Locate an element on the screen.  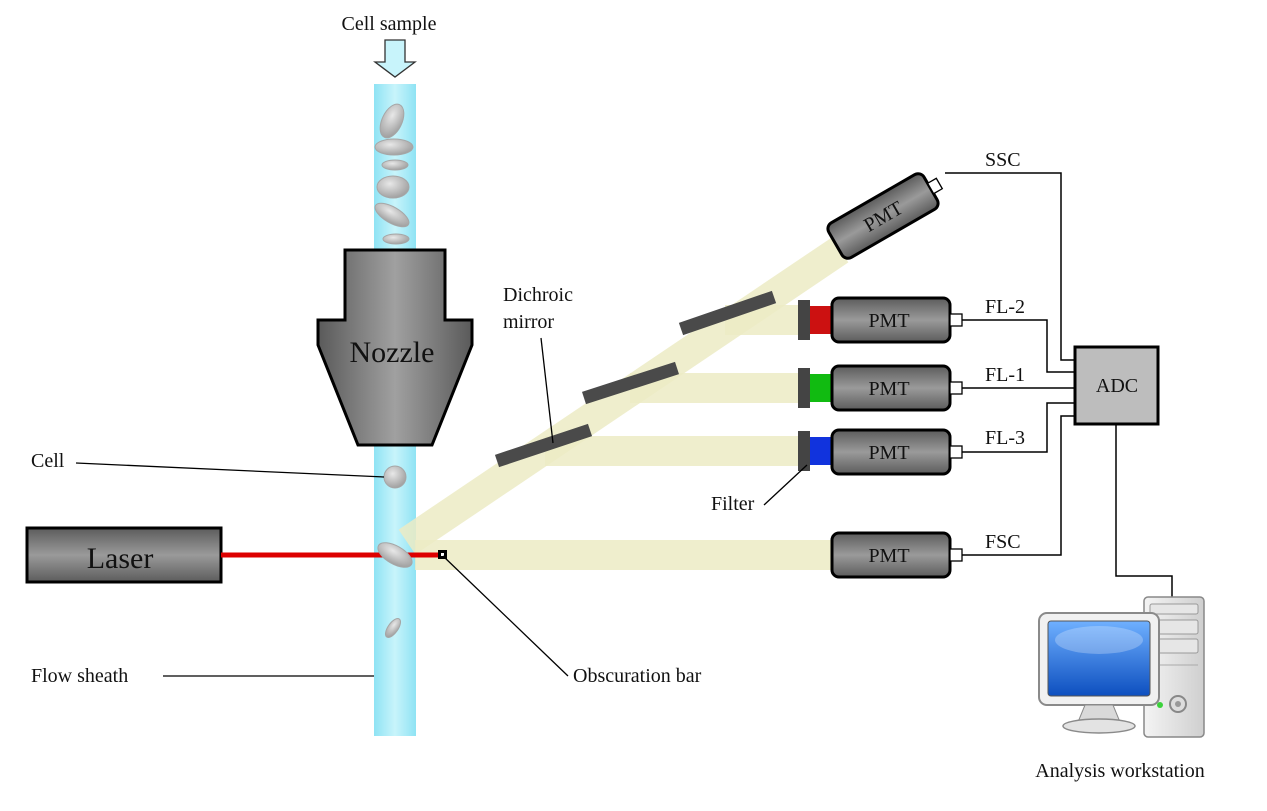
obscuration-bar-hole is located at coordinates (442, 554).